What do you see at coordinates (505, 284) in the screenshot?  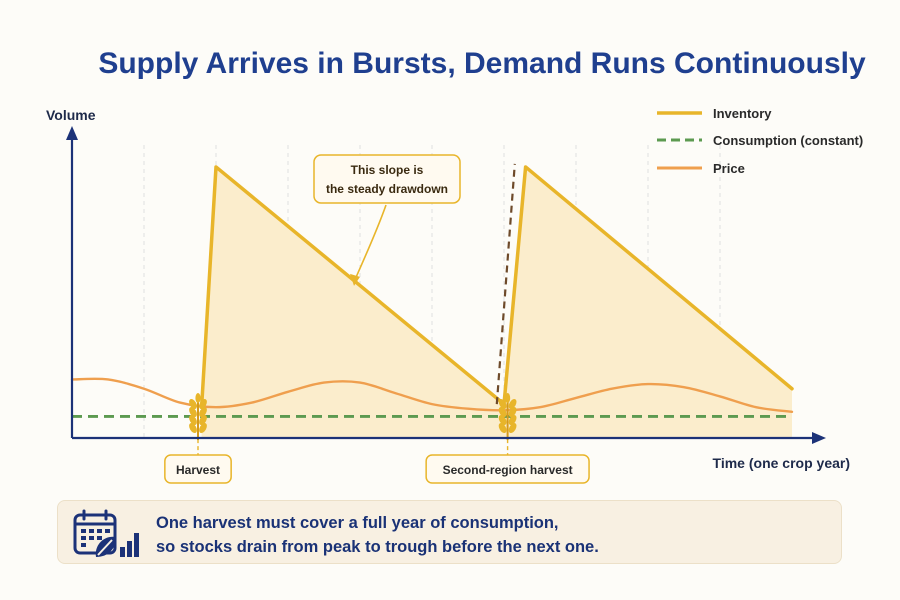 I see `second-peak-dashed-line` at bounding box center [505, 284].